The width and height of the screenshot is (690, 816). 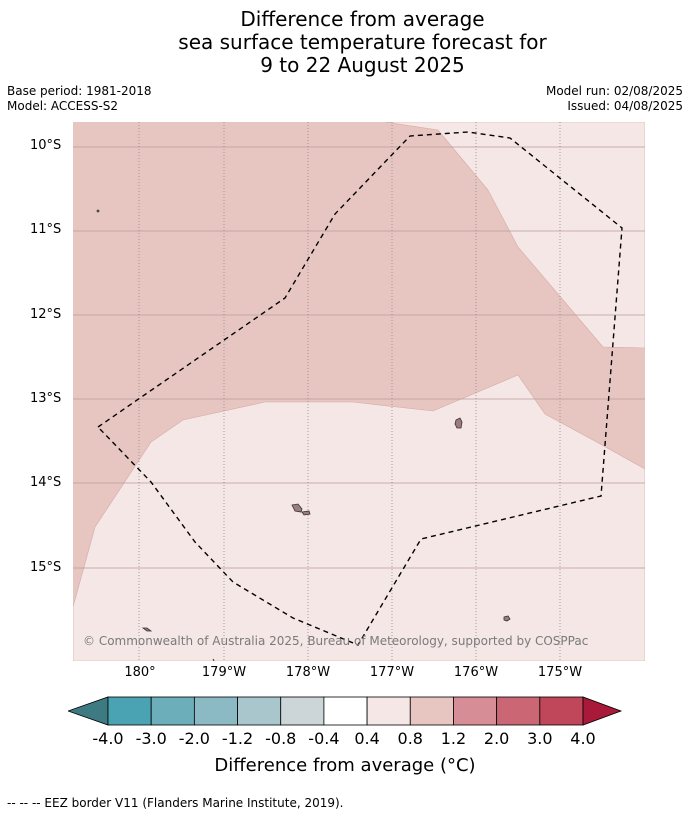 What do you see at coordinates (453, 738) in the screenshot?
I see `colorbar-tick-label: 1.2` at bounding box center [453, 738].